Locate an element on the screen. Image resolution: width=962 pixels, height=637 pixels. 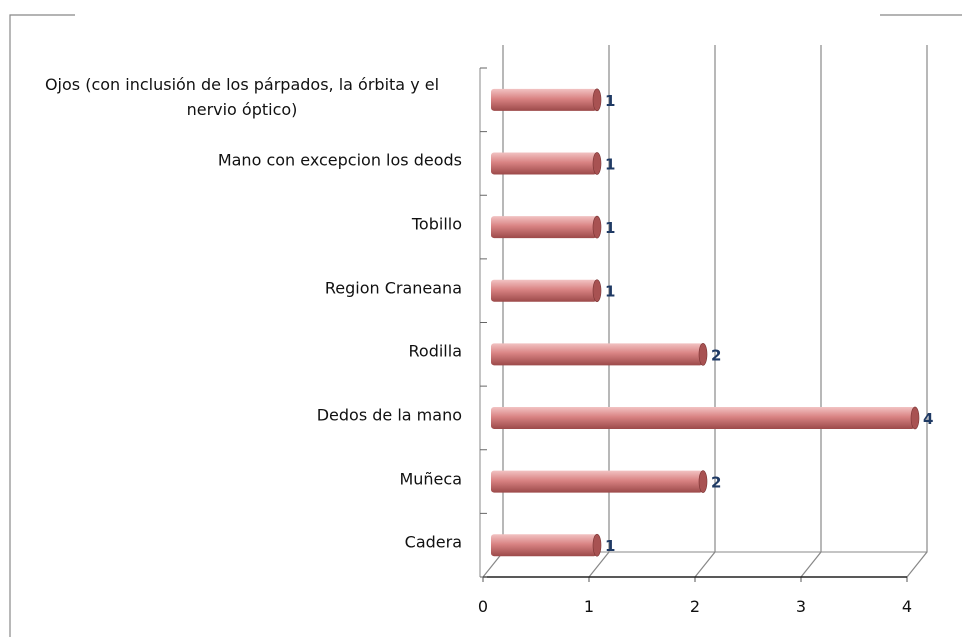
y-tick-text: Dedos de la mano is located at coordinates (389, 415).